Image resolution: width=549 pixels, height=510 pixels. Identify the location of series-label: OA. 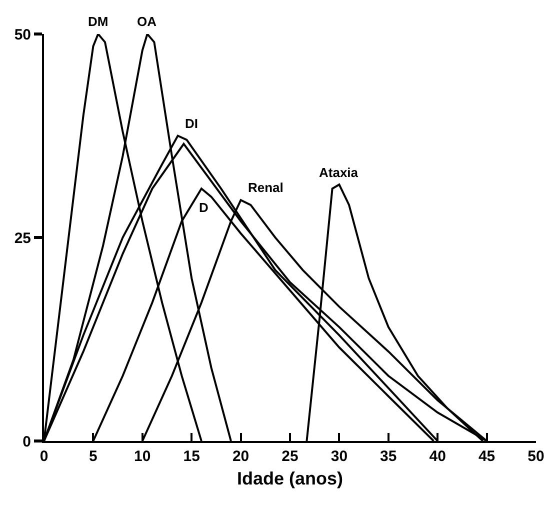
(147, 21).